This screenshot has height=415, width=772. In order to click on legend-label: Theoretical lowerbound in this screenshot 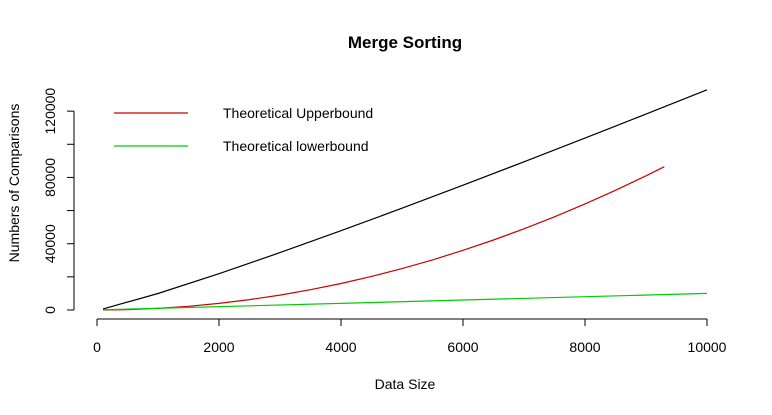, I will do `click(296, 146)`.